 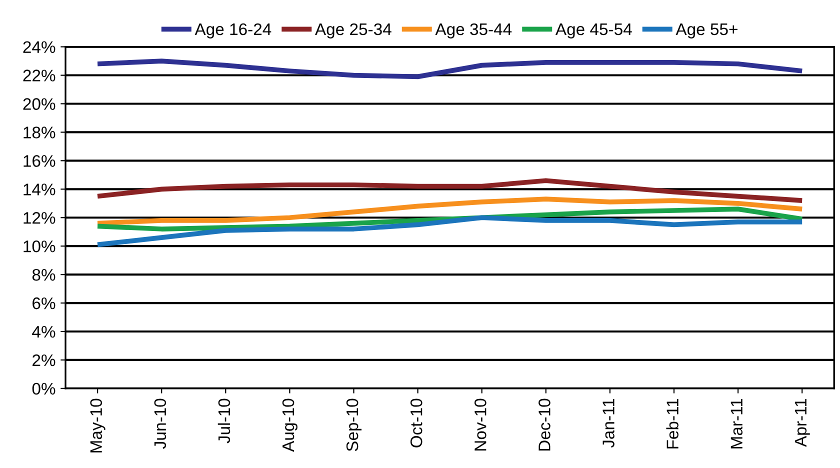 I want to click on y-tick-label: 12%, so click(x=40, y=218).